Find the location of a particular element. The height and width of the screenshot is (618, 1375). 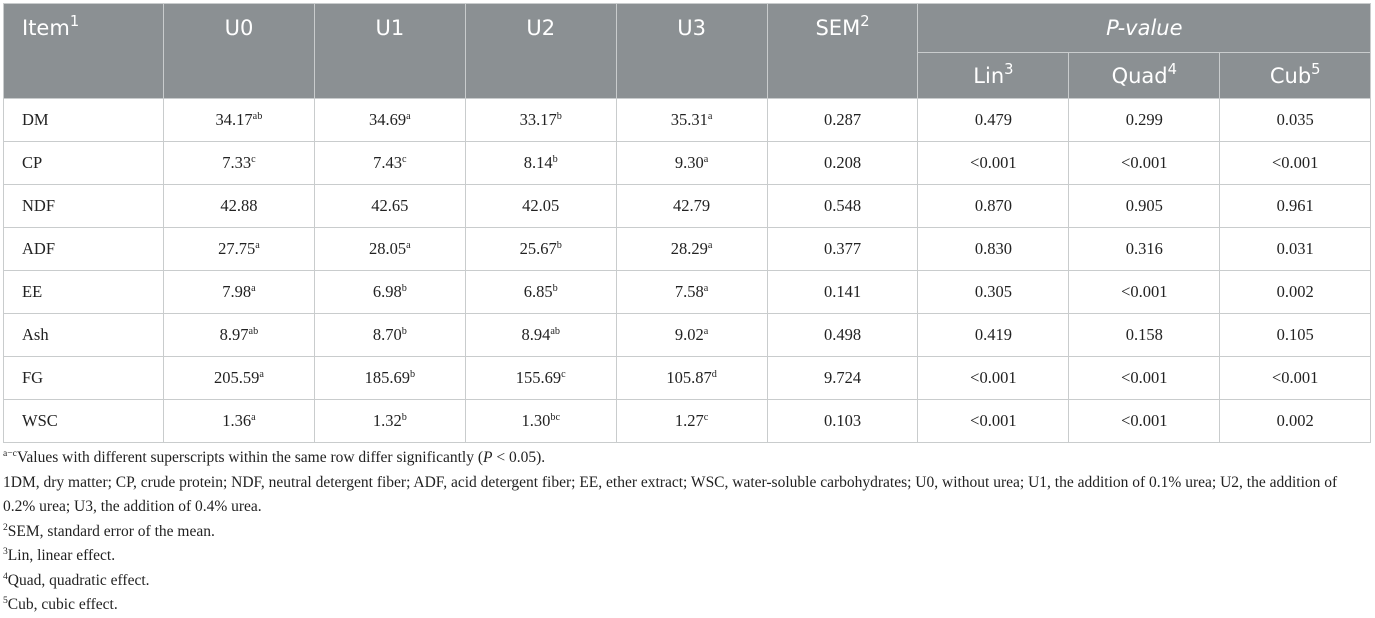

footnote-text: Lin, linear effect. is located at coordinates (61, 555).